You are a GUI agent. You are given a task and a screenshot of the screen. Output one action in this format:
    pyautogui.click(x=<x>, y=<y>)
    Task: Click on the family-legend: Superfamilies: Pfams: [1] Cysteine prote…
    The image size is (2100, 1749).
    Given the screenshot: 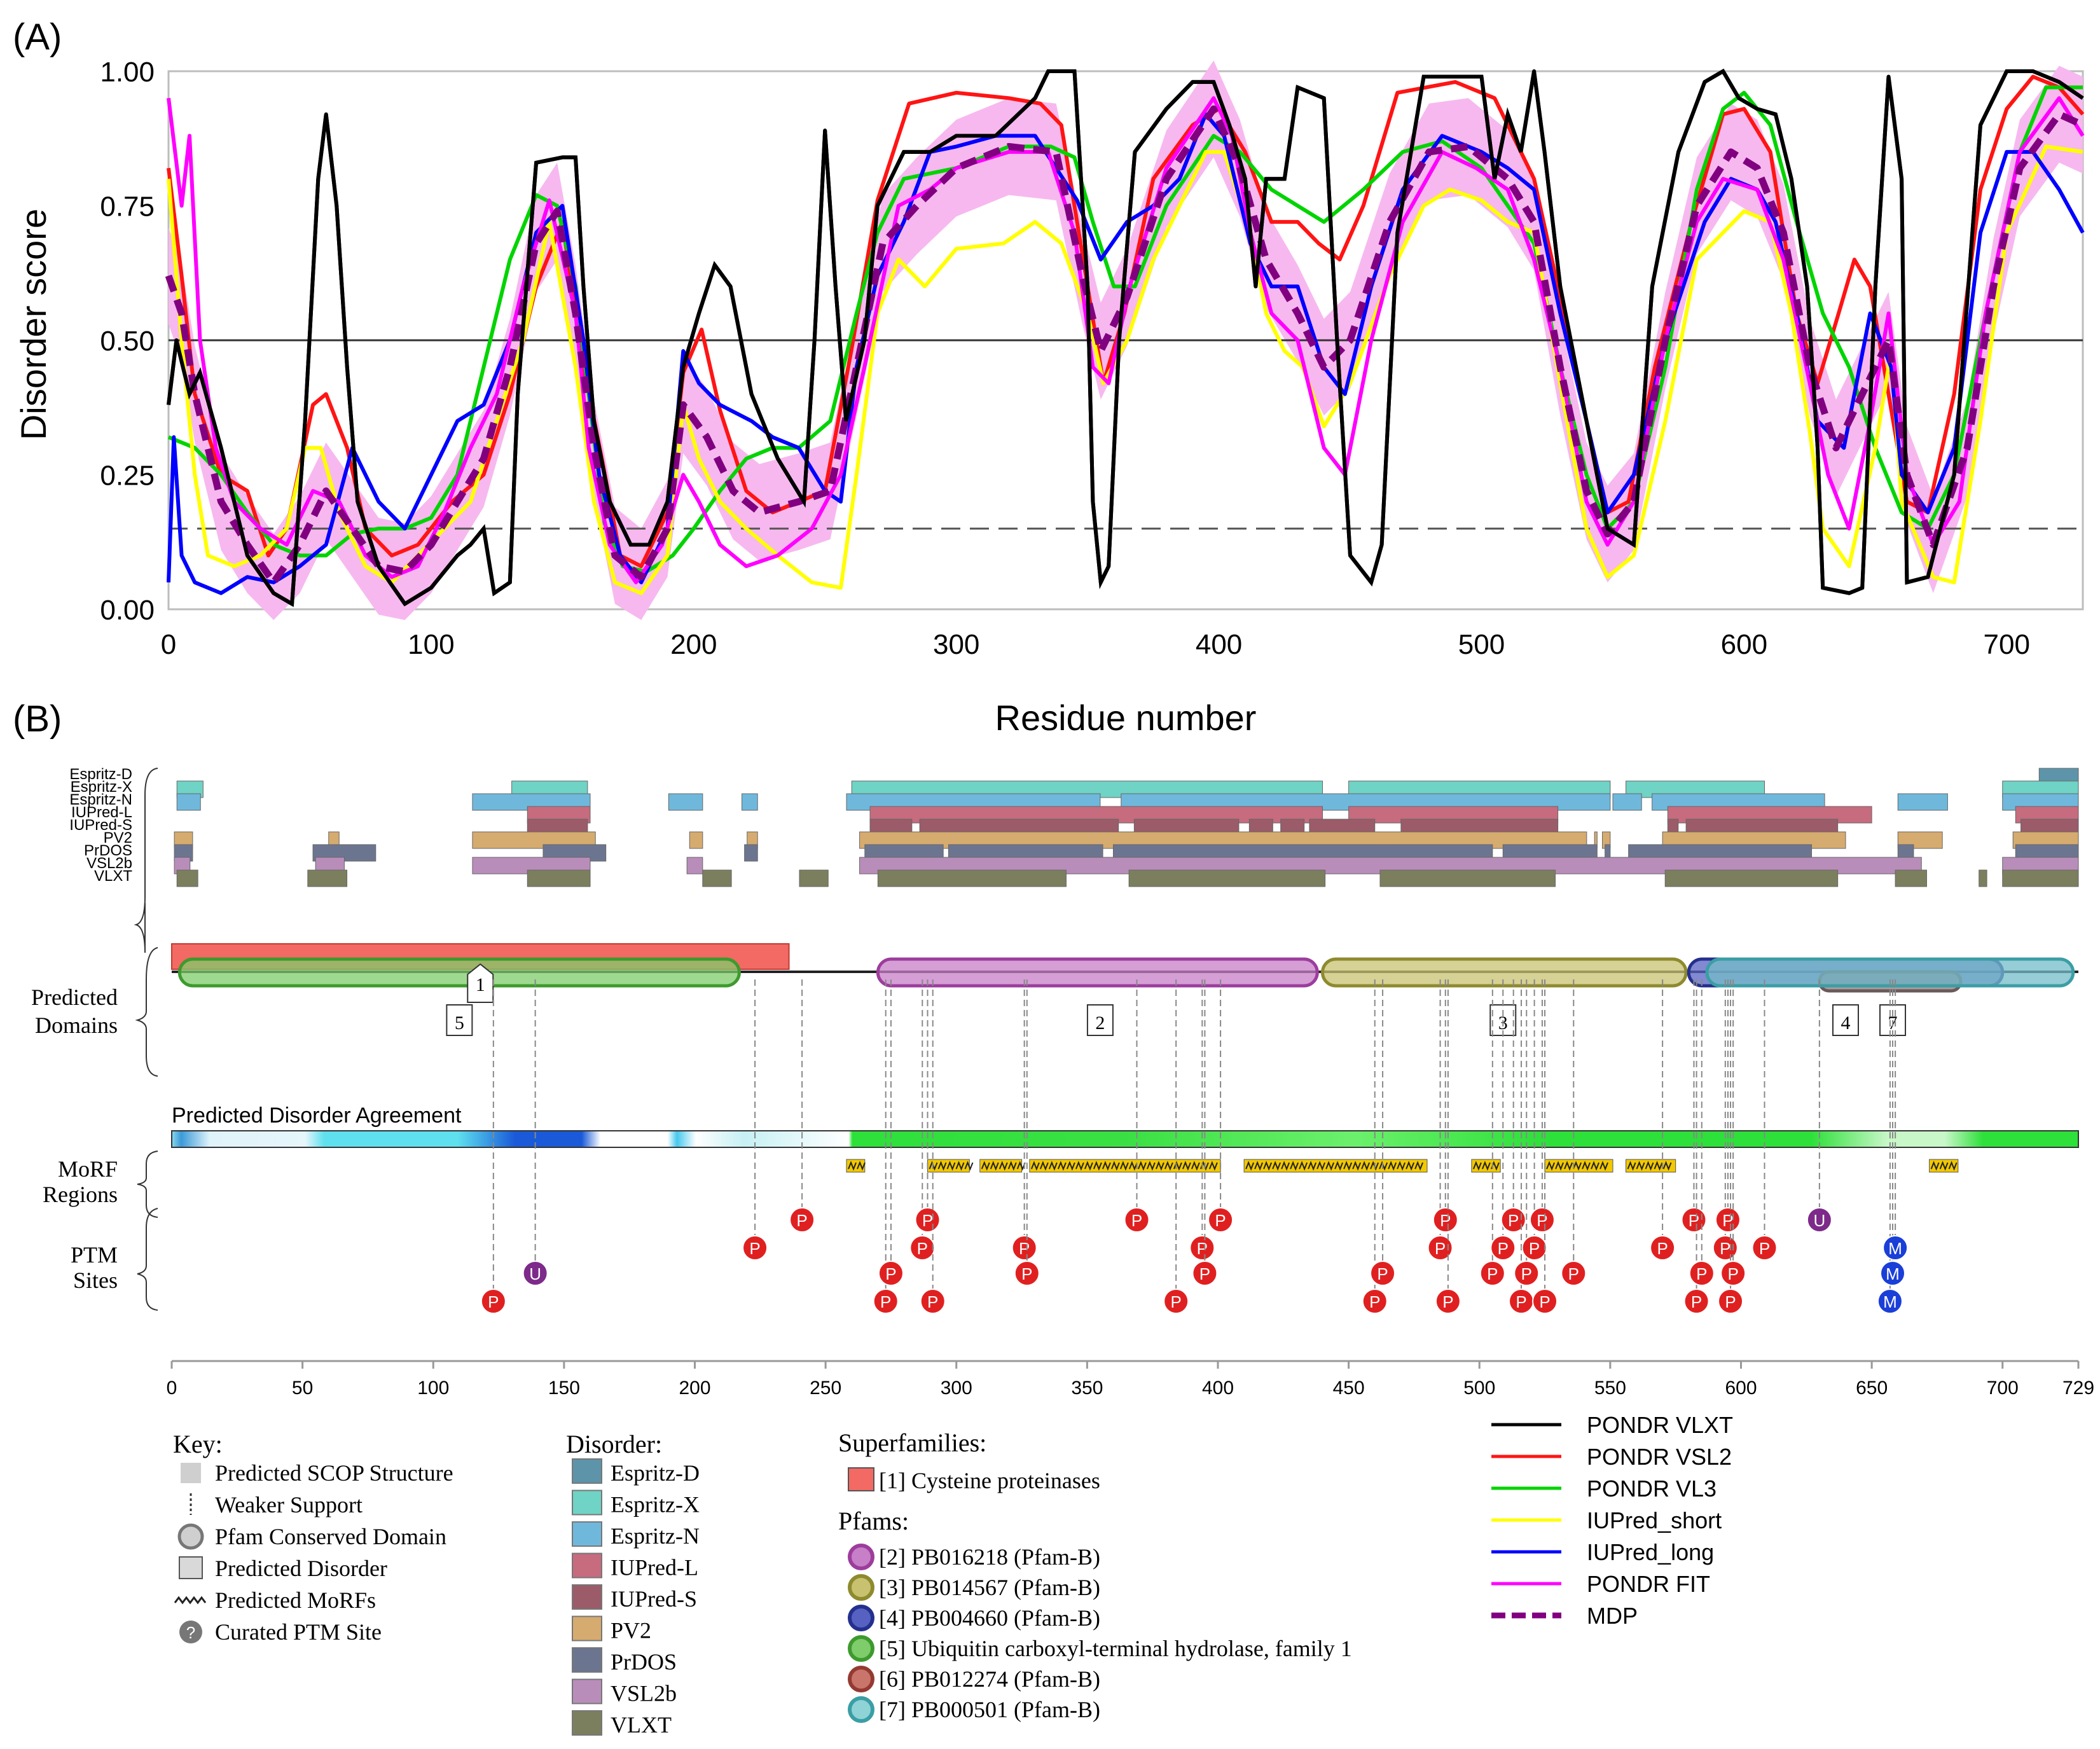 What is the action you would take?
    pyautogui.click(x=1095, y=1576)
    